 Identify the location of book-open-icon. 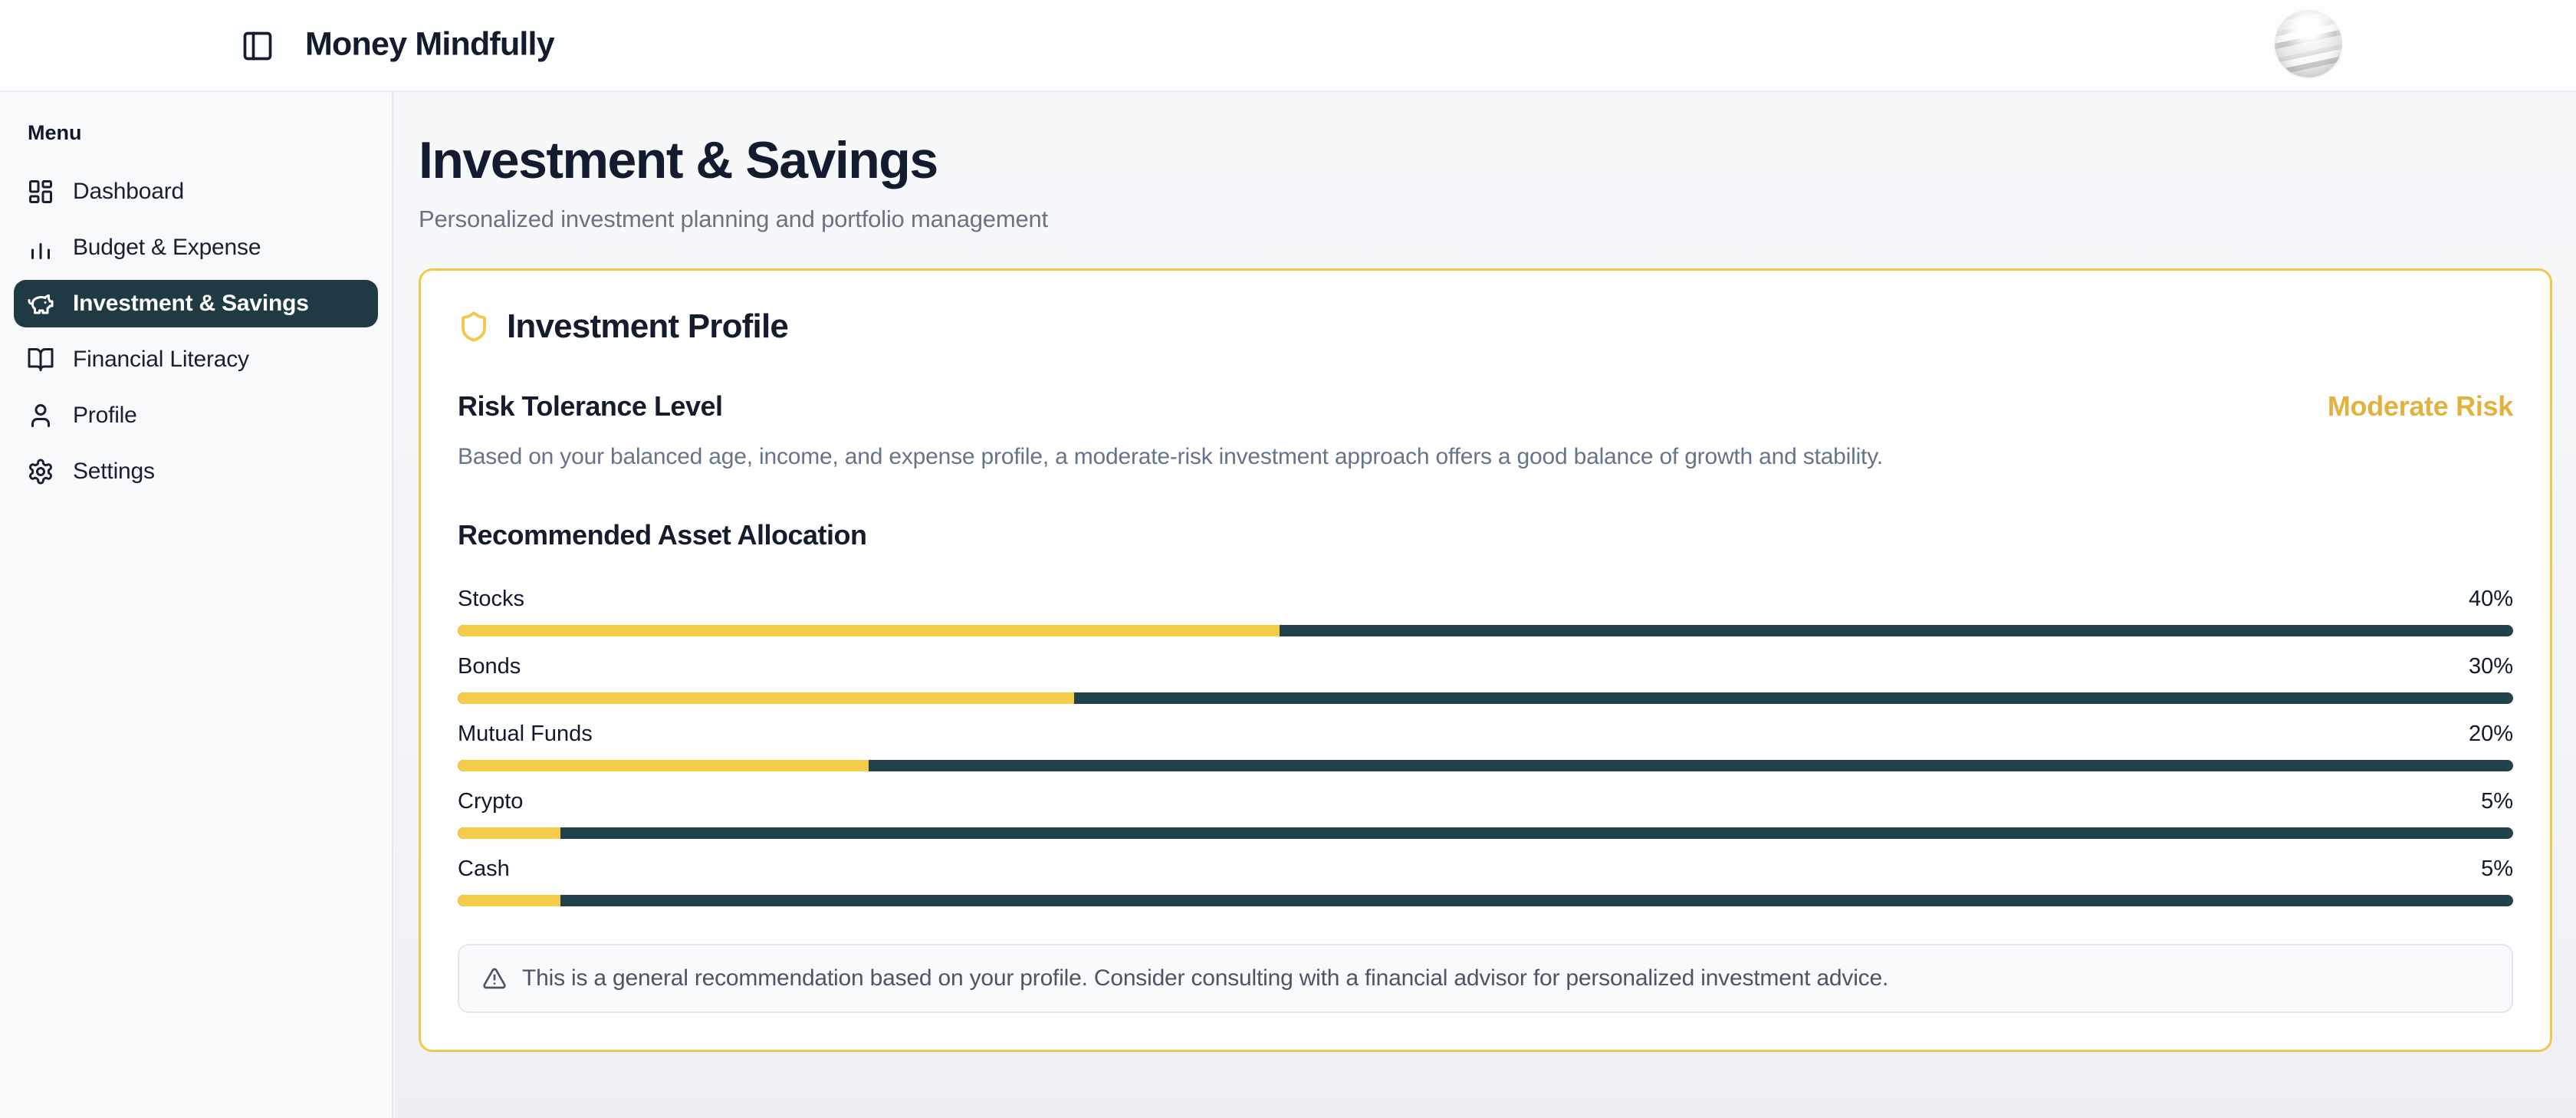
(41, 359).